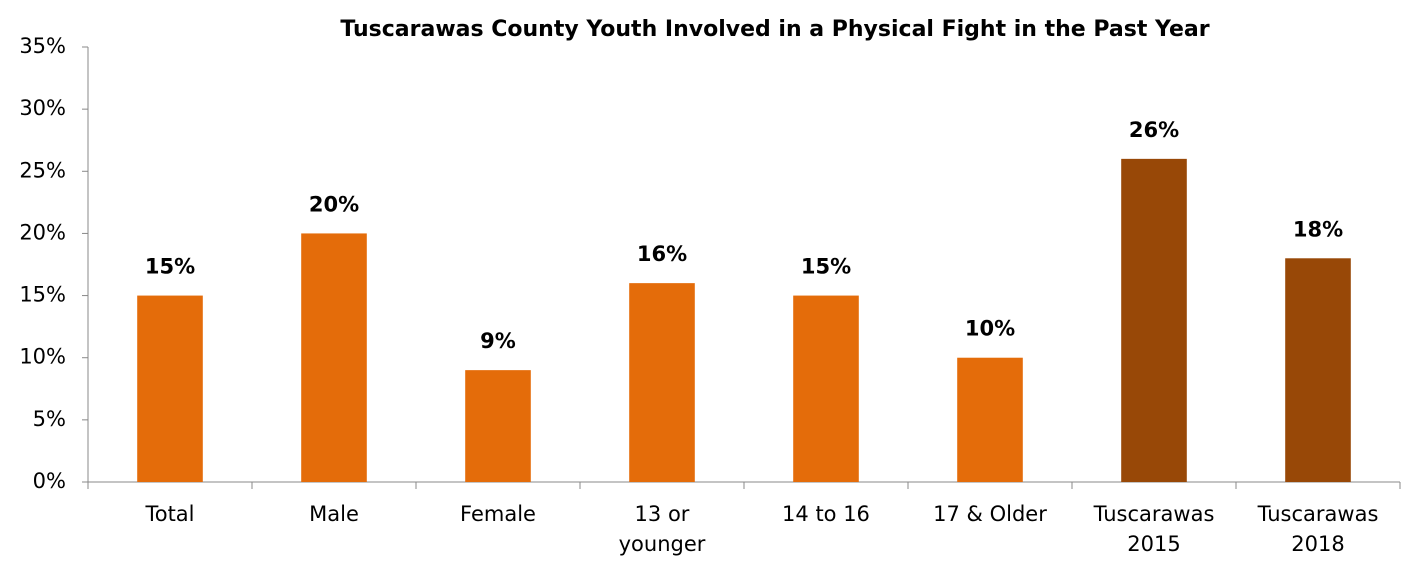 The image size is (1411, 563). I want to click on x-tick-label: 13 or younger, so click(662, 529).